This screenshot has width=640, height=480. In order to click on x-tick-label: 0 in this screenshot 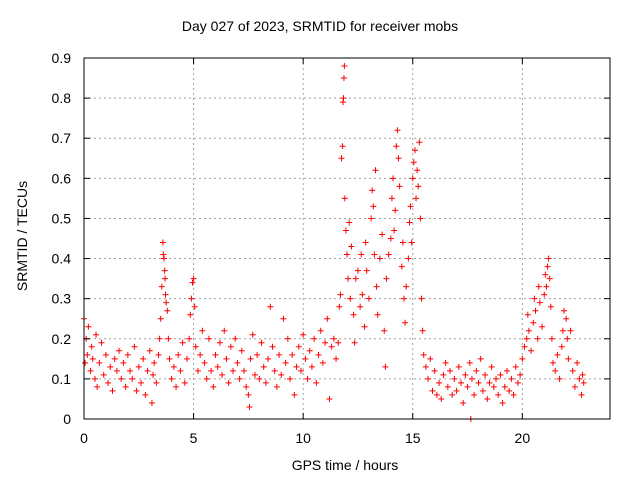, I will do `click(84, 438)`.